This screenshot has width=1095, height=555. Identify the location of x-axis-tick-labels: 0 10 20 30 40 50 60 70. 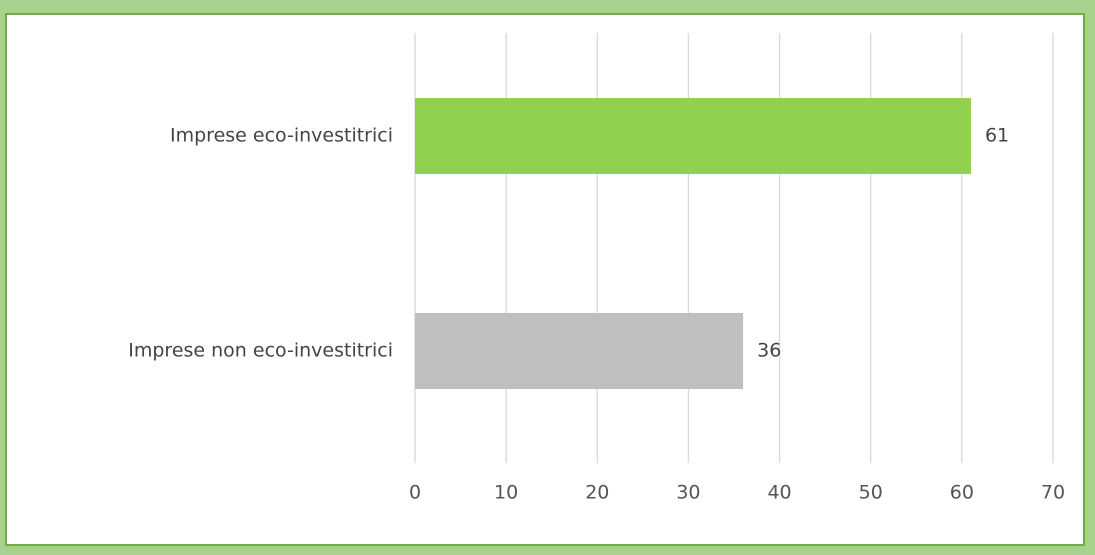
(737, 493).